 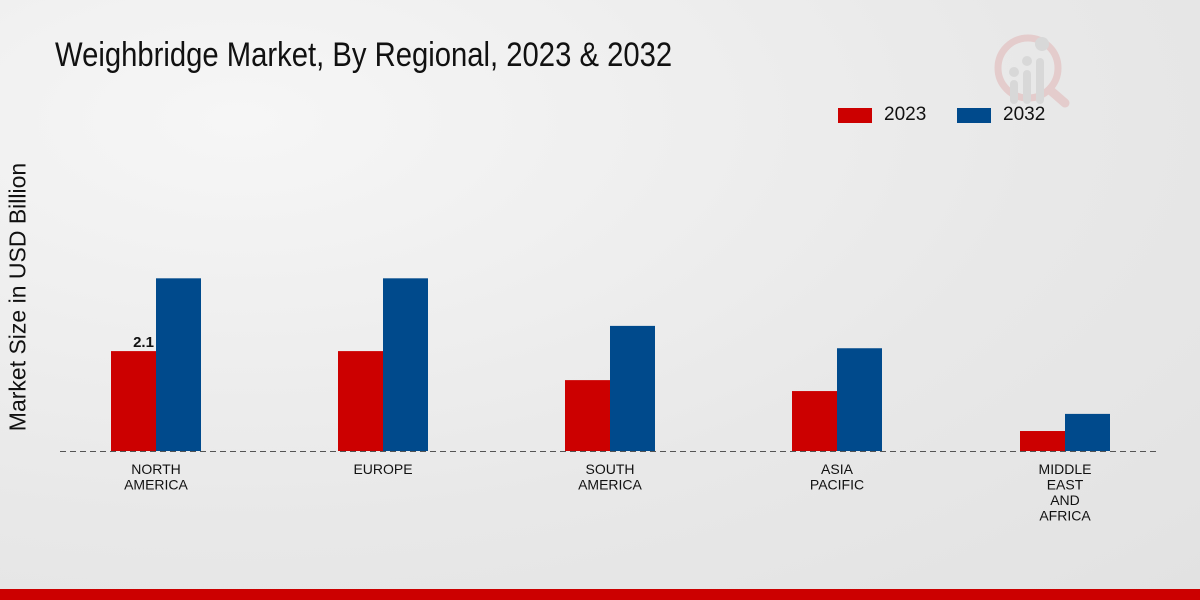 I want to click on legend-label-2023: 2023, so click(x=905, y=114).